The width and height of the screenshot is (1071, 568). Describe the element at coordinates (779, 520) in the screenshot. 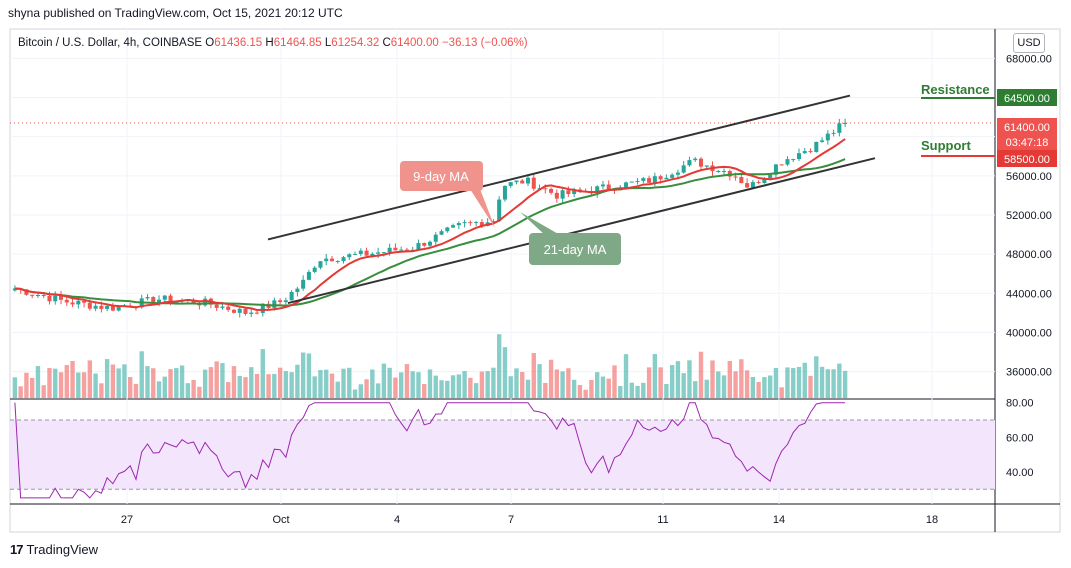

I see `time-tick-label: 14` at that location.